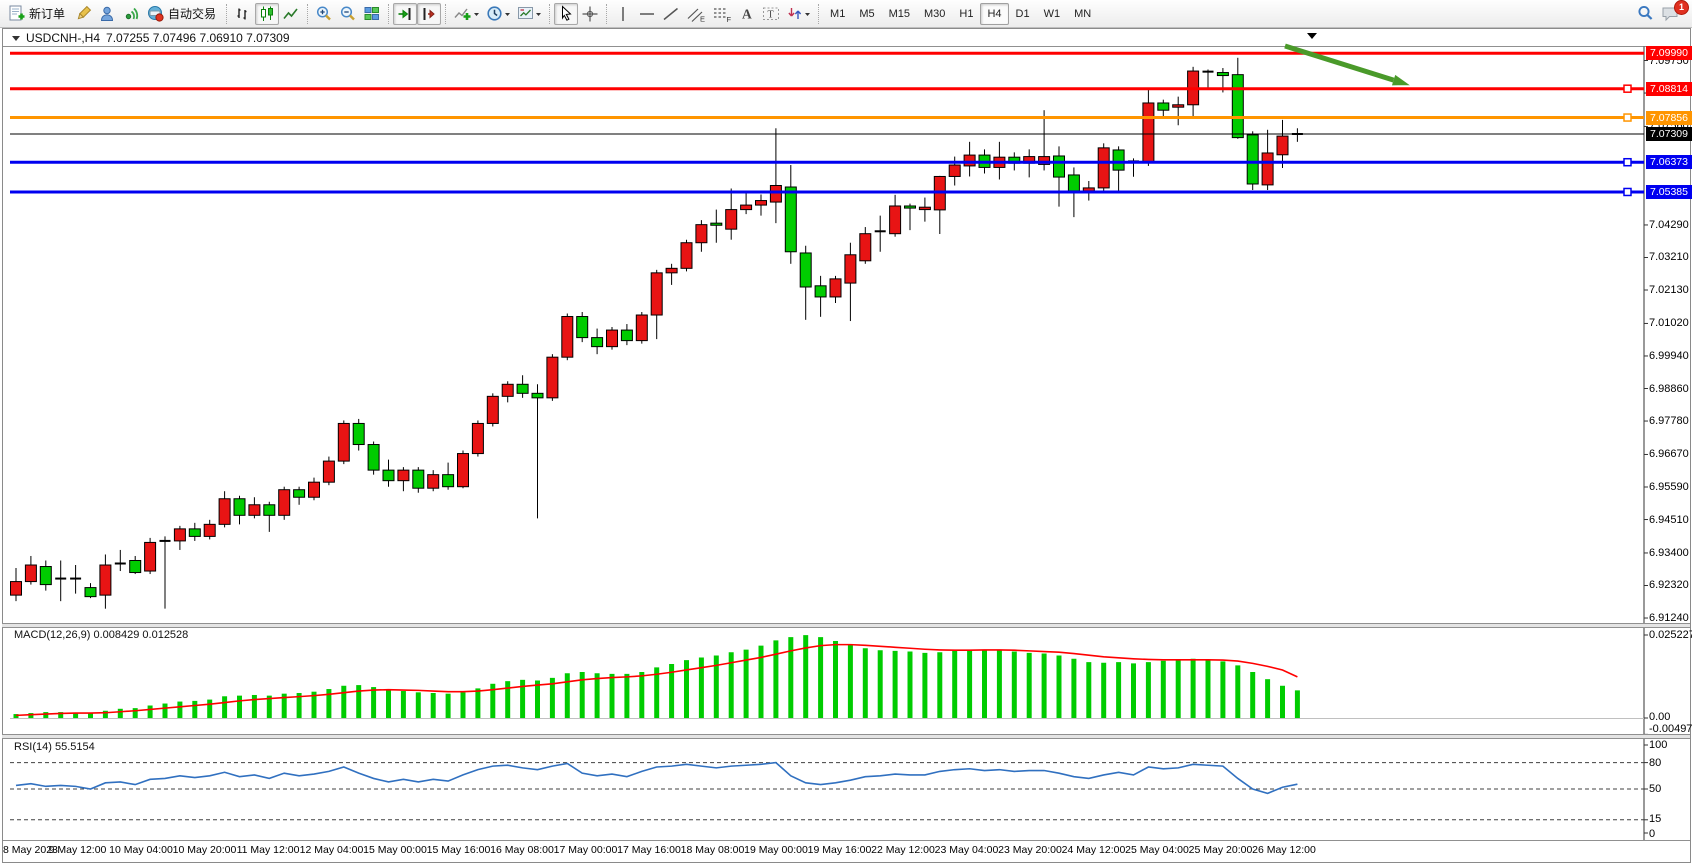 This screenshot has height=864, width=1692. I want to click on panel-splitter-rsi, so click(846, 736).